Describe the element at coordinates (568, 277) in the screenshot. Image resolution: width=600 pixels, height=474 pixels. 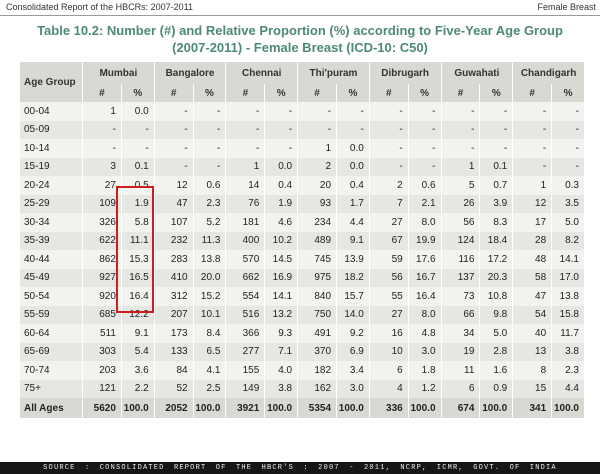
I see `percent-cell: 17.0` at that location.